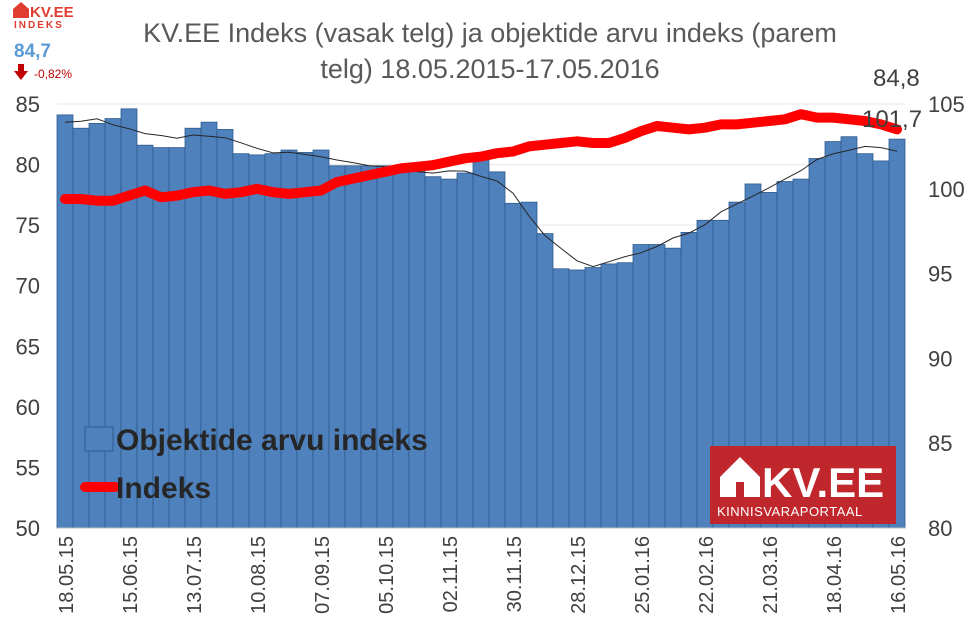  I want to click on legend: Objektide arvu indeks Indeks, so click(254, 464).